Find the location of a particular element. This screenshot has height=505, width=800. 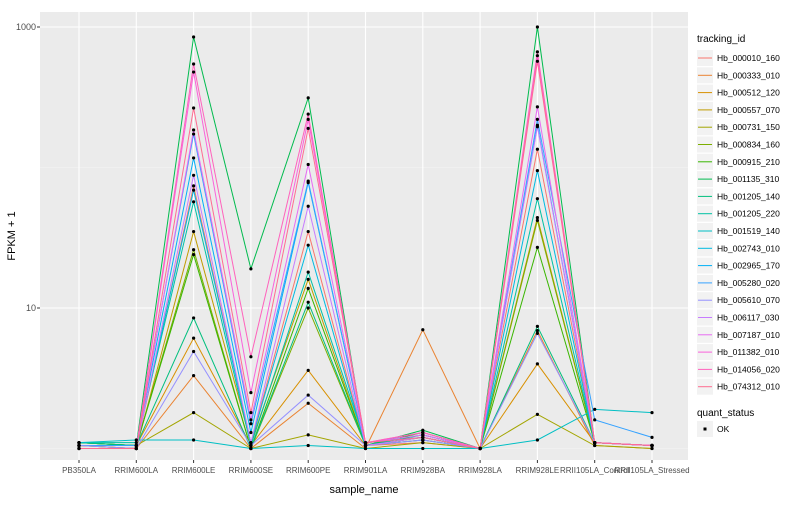

x-tick-label: RRIM600LA is located at coordinates (137, 470).